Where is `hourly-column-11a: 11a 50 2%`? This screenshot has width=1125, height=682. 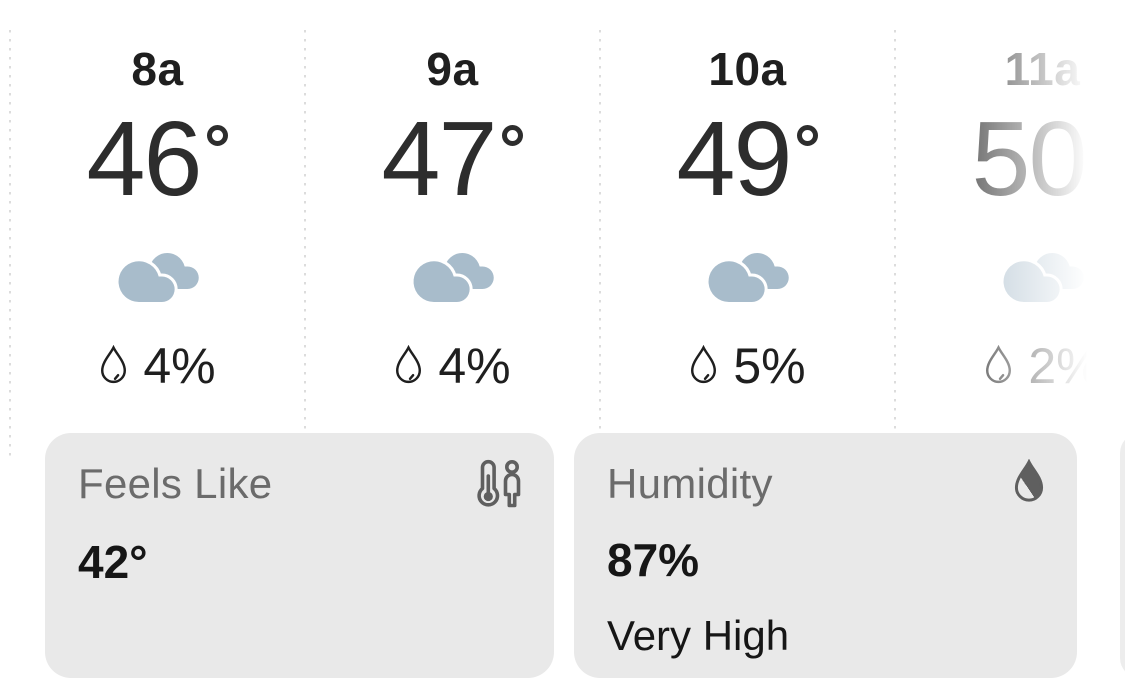 hourly-column-11a: 11a 50 2% is located at coordinates (1010, 231).